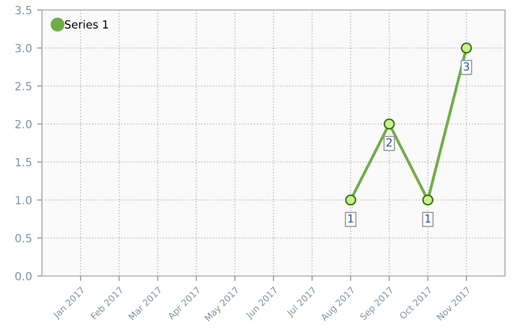  I want to click on y-tick-label: 3.0, so click(23, 48).